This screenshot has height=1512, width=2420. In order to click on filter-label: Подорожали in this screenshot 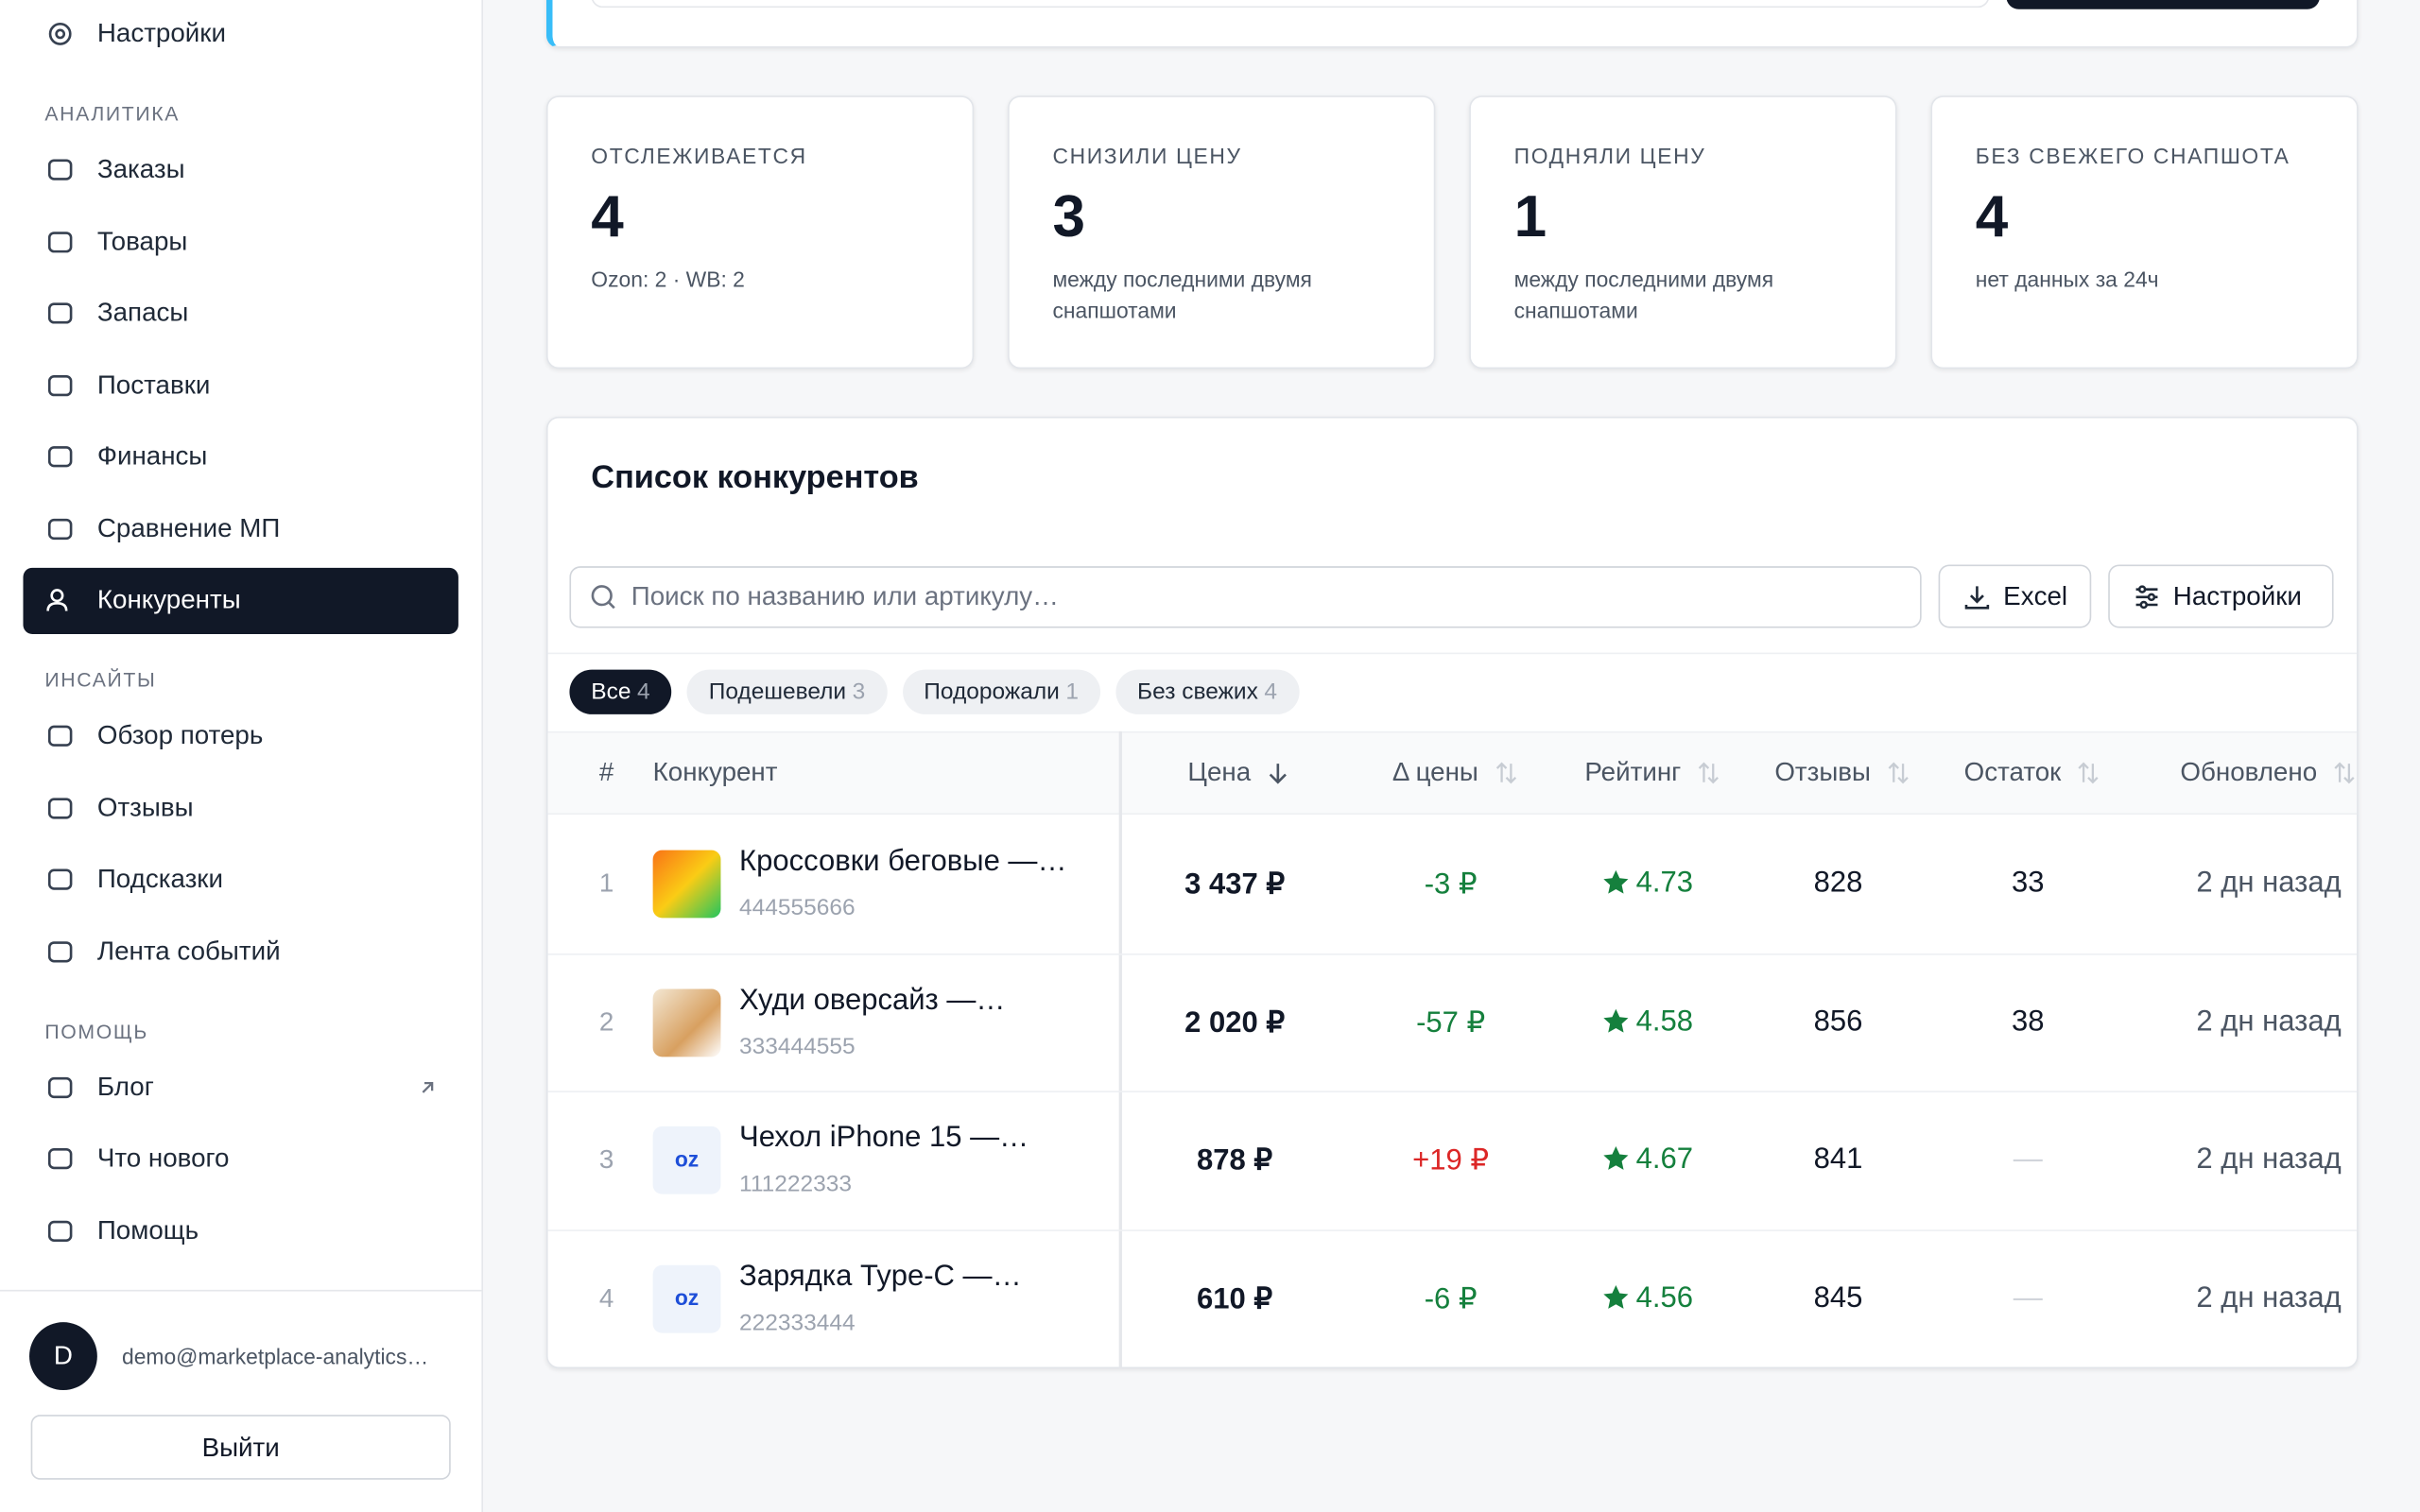, I will do `click(992, 692)`.